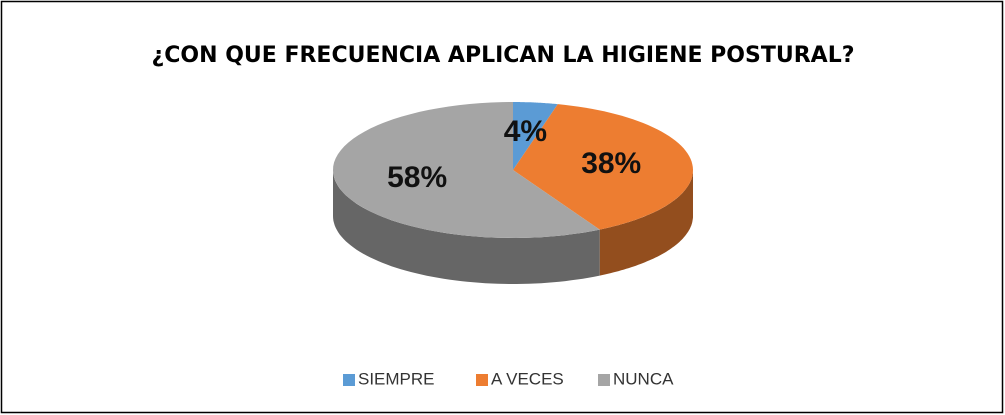 This screenshot has height=415, width=1005. What do you see at coordinates (611, 163) in the screenshot?
I see `data-label: 38%` at bounding box center [611, 163].